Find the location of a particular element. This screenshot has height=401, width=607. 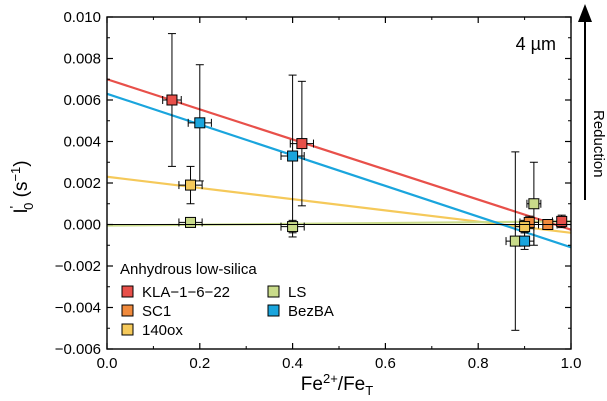

legend-label: BezBA is located at coordinates (311, 311).